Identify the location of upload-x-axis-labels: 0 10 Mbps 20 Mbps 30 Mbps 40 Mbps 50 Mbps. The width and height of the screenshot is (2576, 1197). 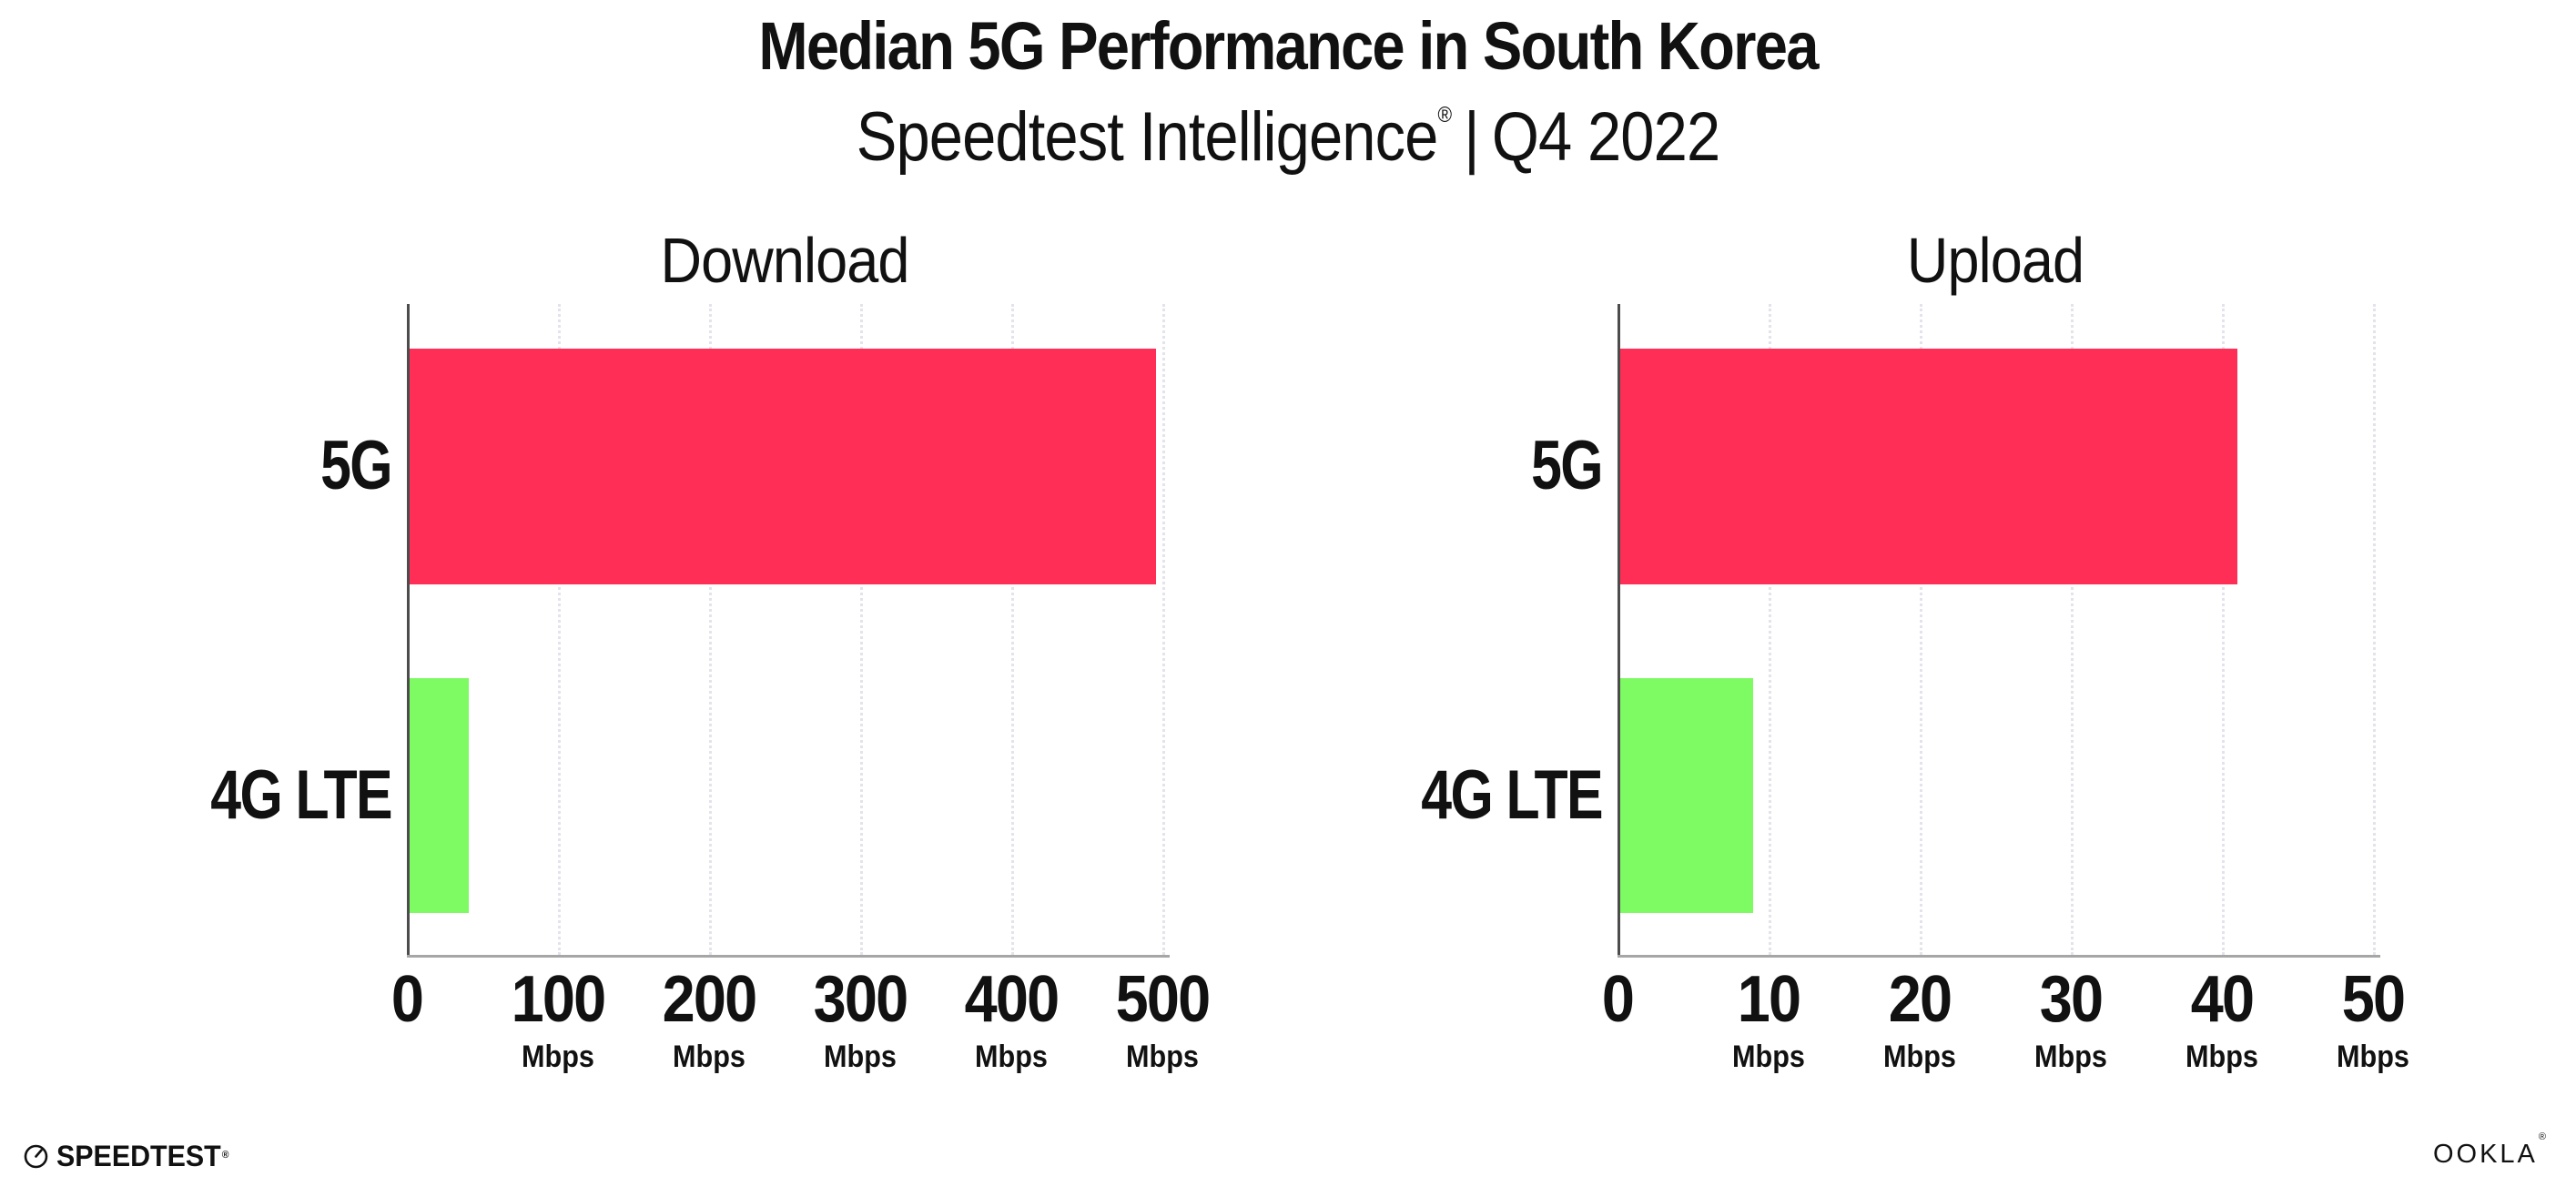
(2005, 1040).